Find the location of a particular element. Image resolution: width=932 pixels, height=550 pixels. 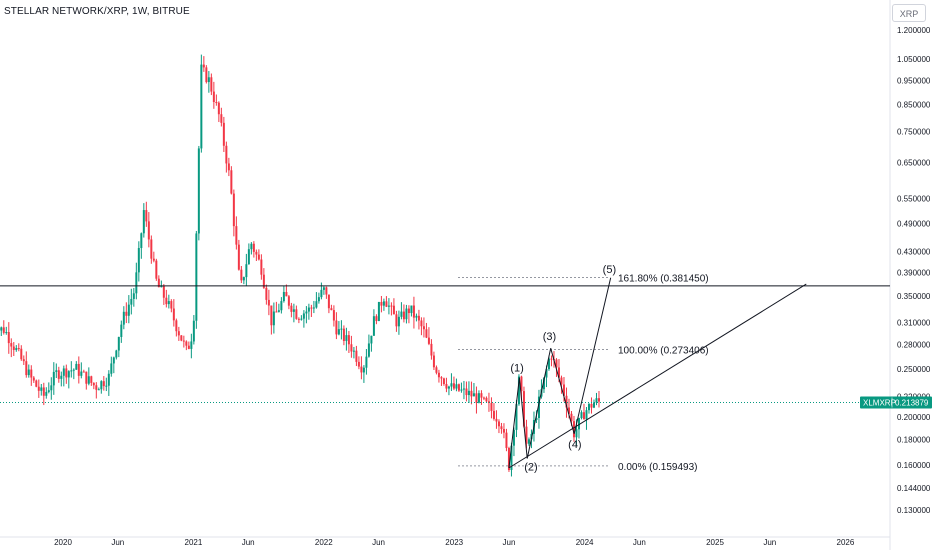

price-axis-label: 1.200000 is located at coordinates (914, 30).